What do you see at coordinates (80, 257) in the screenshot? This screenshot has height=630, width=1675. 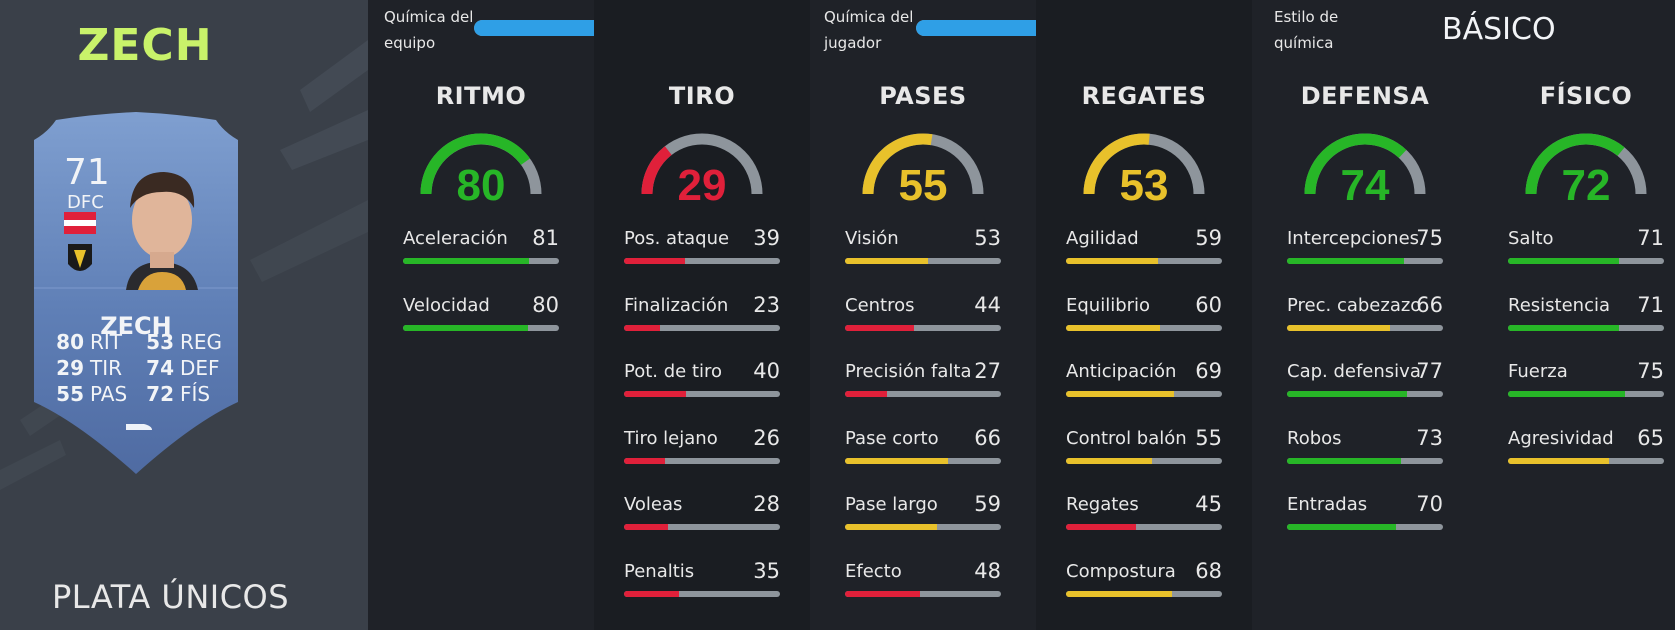 I see `club-badge-icon` at bounding box center [80, 257].